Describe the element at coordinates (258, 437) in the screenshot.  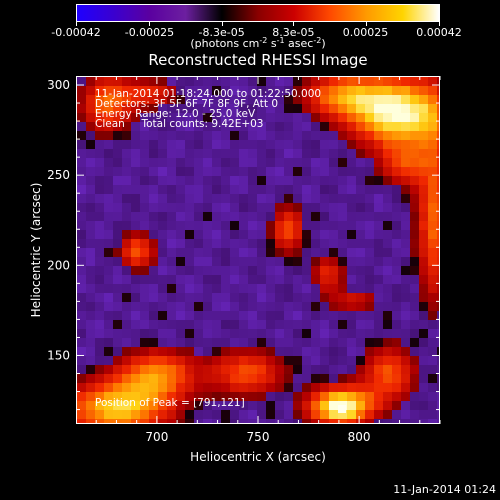
I see `x-tick-label: 750` at that location.